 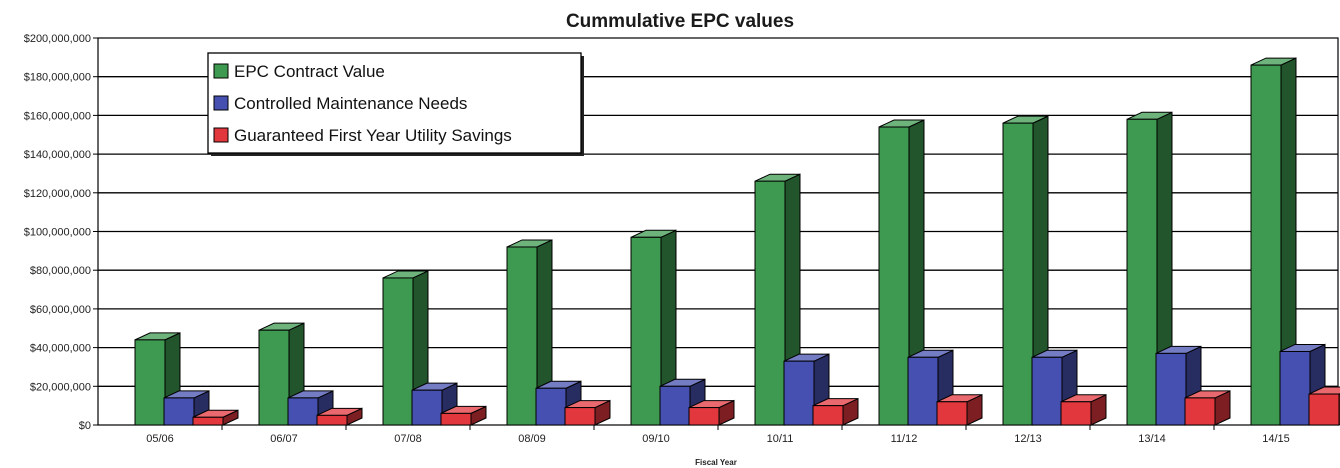 What do you see at coordinates (1276, 439) in the screenshot?
I see `x-tick-label: 14/15` at bounding box center [1276, 439].